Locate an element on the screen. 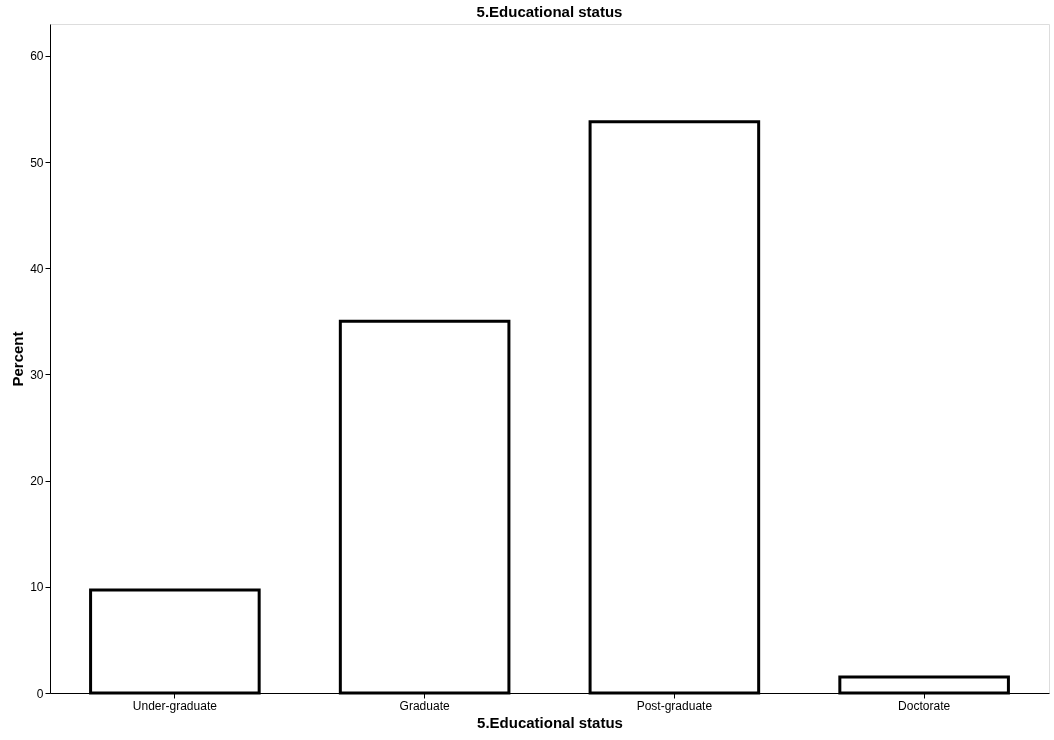  y-tick-label: 30 is located at coordinates (37, 374).